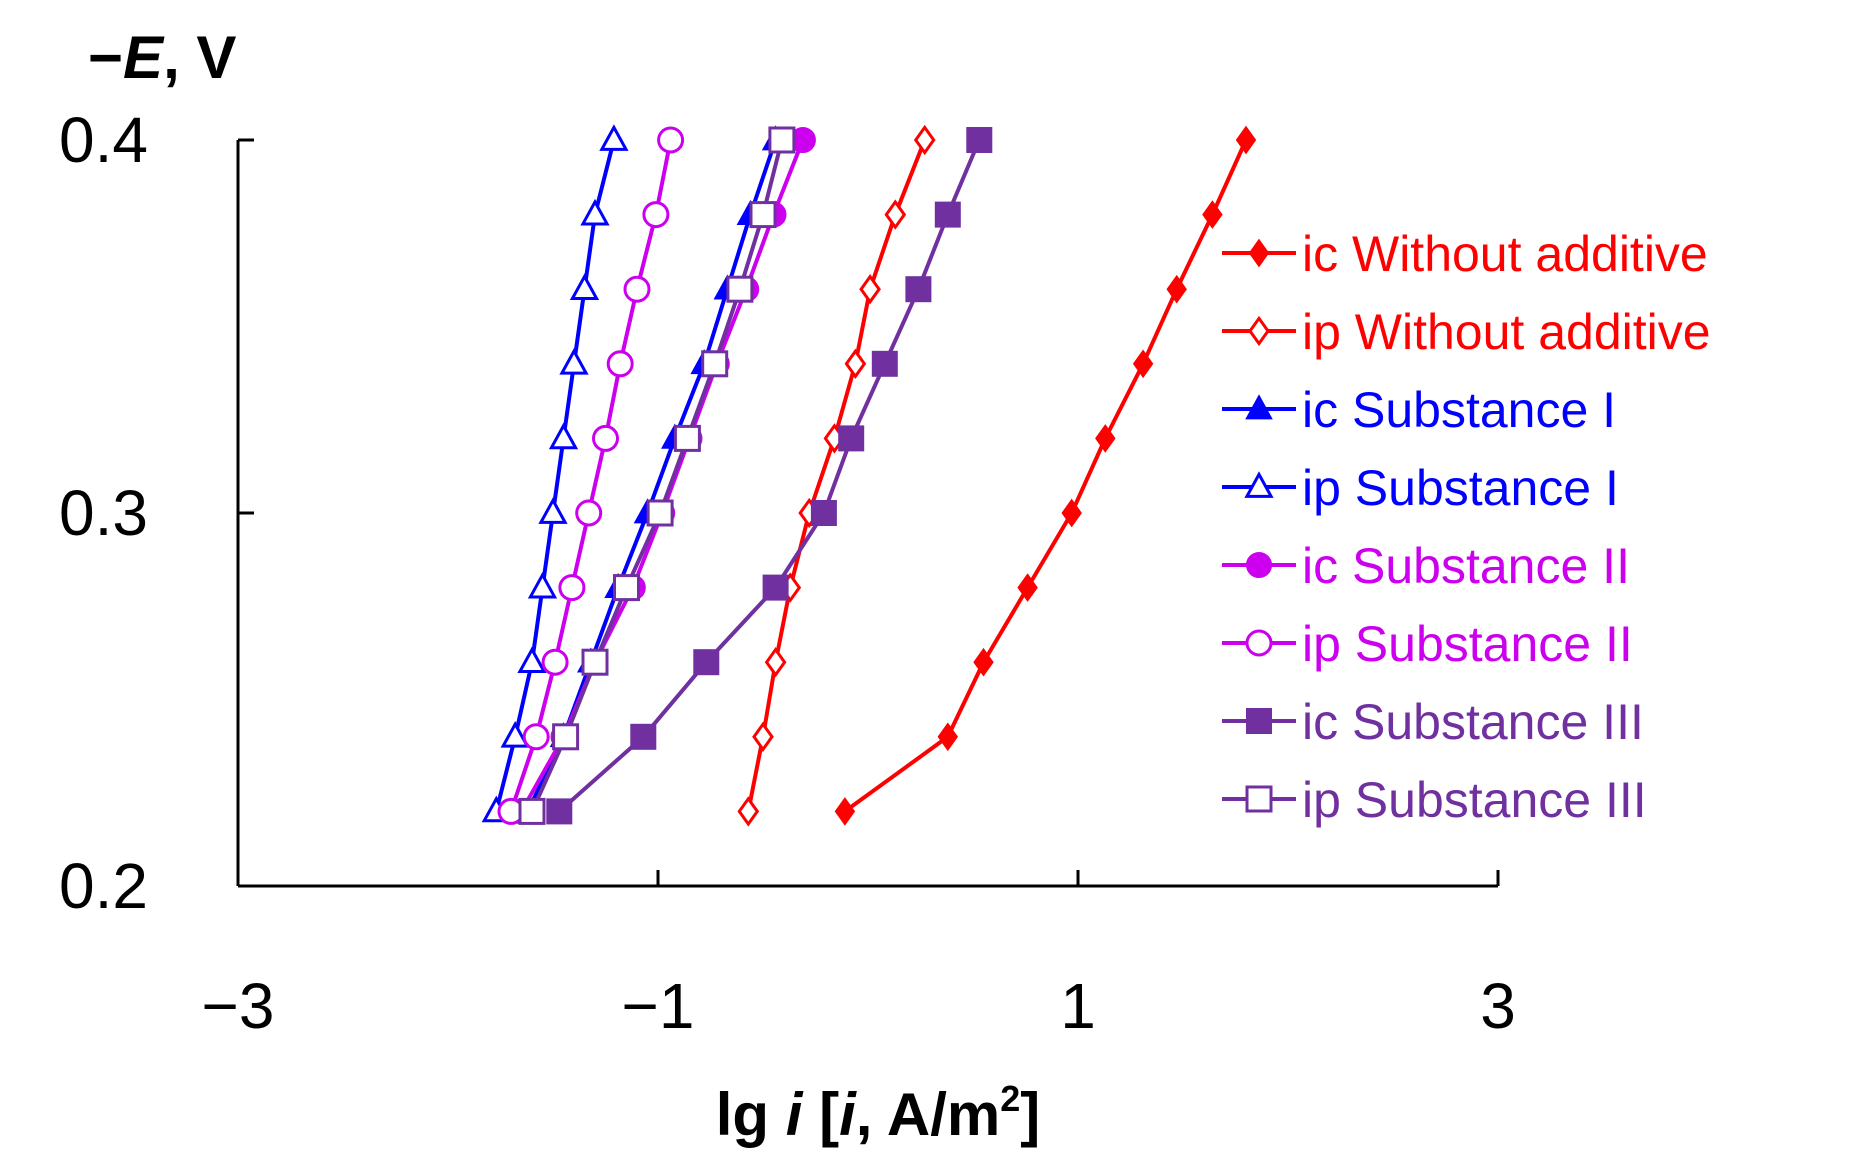 The width and height of the screenshot is (1870, 1174). What do you see at coordinates (1466, 566) in the screenshot?
I see `legend-label: ic Substance II` at bounding box center [1466, 566].